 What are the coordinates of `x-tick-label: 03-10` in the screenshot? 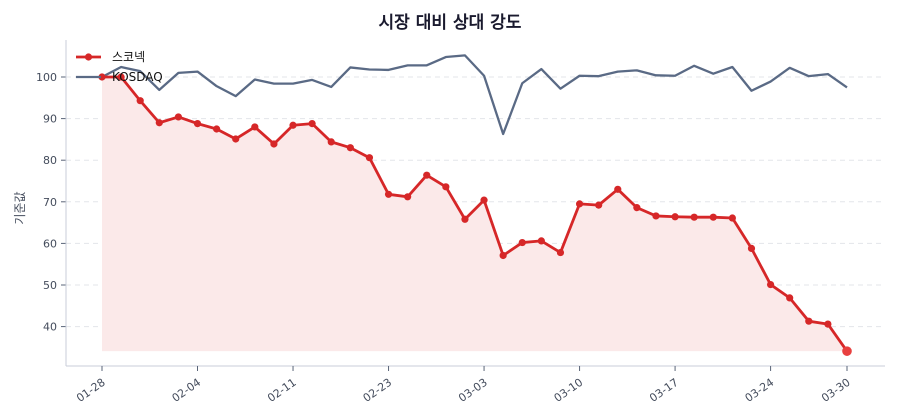 It's located at (569, 390).